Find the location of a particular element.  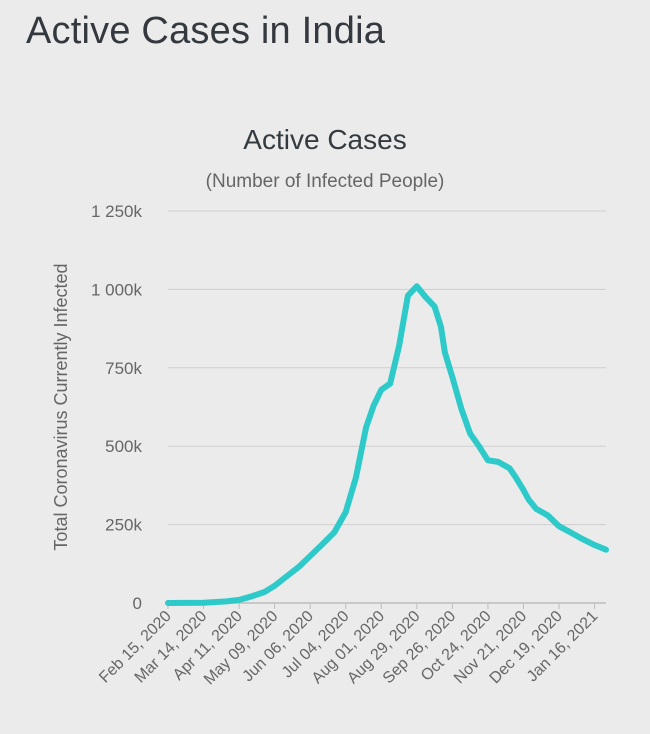

y-axis-ticks: 0 250k 500k 750k 1 000k 1 250k is located at coordinates (117, 407).